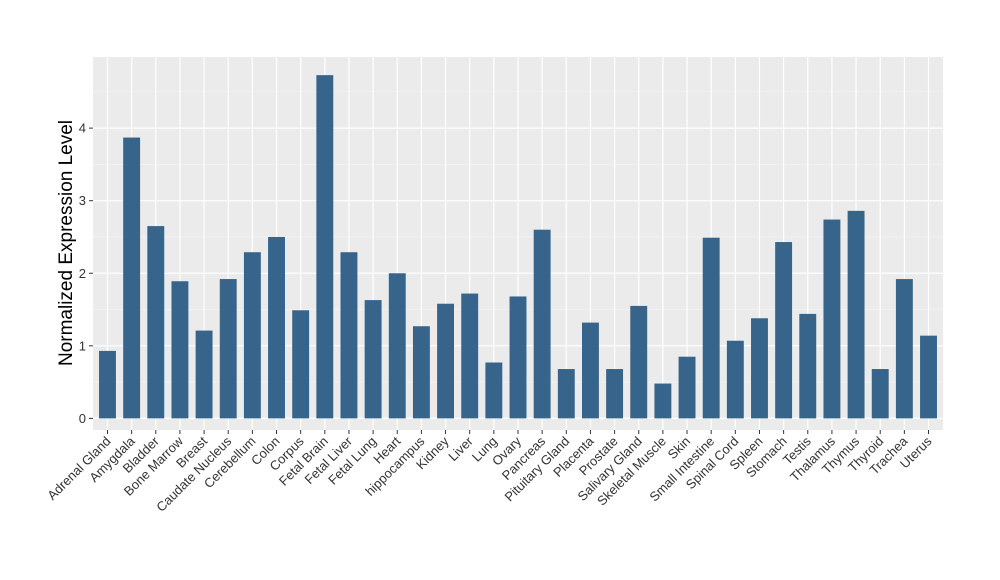 This screenshot has height=580, width=1000. What do you see at coordinates (460, 448) in the screenshot?
I see `x-tick-label: Liver` at bounding box center [460, 448].